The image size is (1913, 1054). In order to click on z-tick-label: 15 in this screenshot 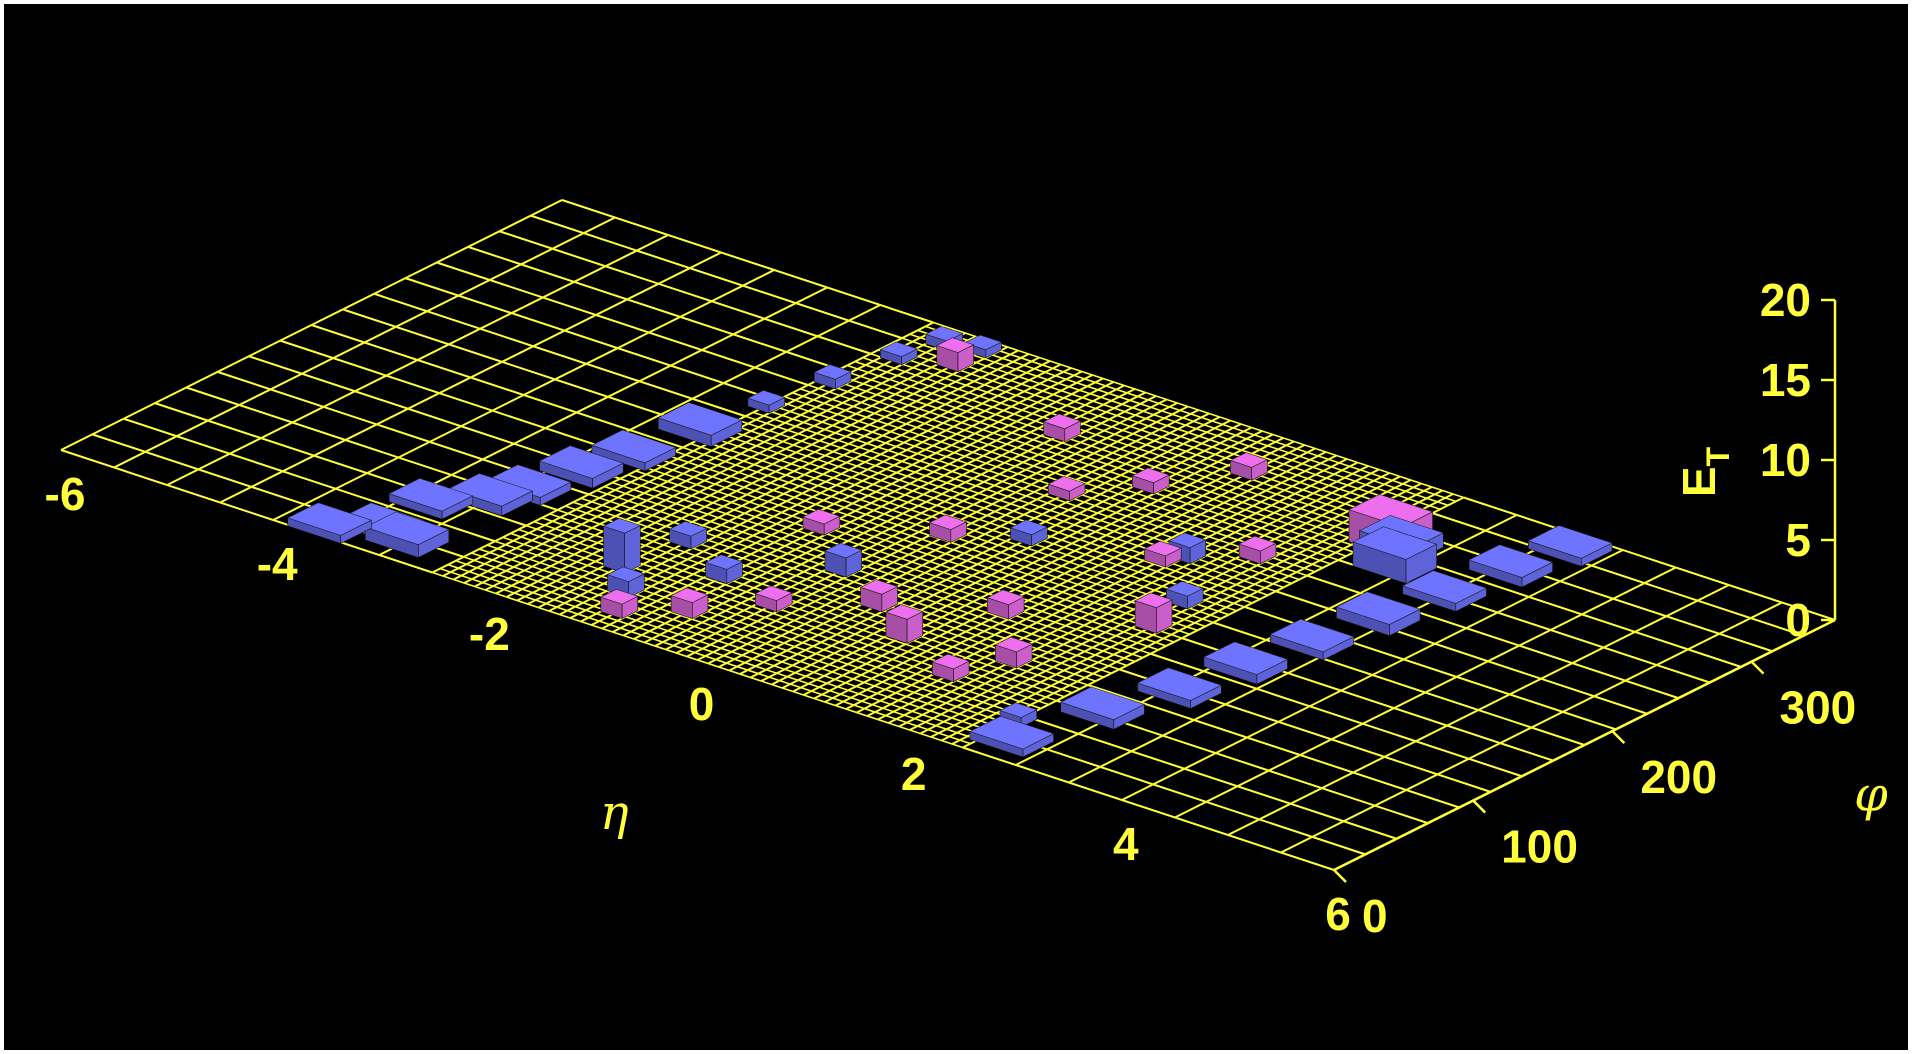, I will do `click(1785, 380)`.